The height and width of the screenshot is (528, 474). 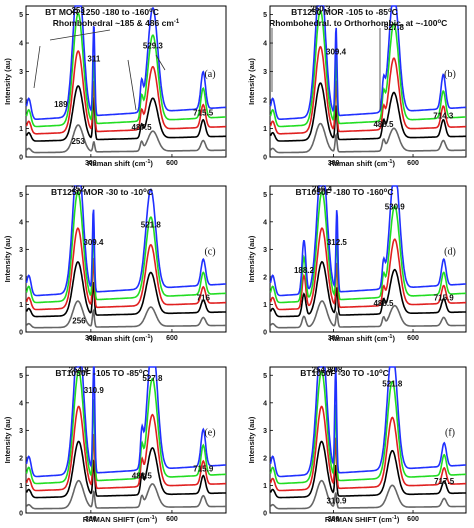 I want to click on panel-title: BT1050F -105 TO -85oC, so click(x=101, y=373).